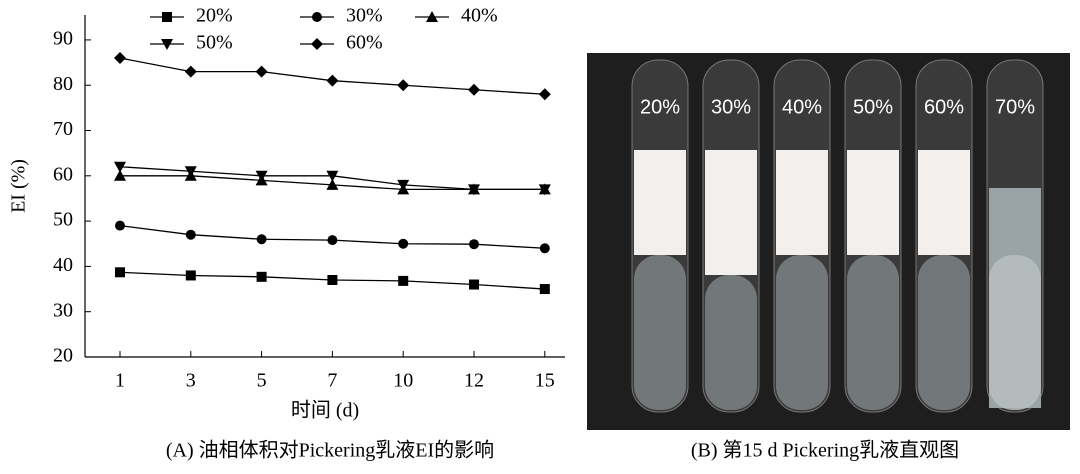 The image size is (1080, 474). Describe the element at coordinates (63, 84) in the screenshot. I see `y-tick-label: 80` at that location.